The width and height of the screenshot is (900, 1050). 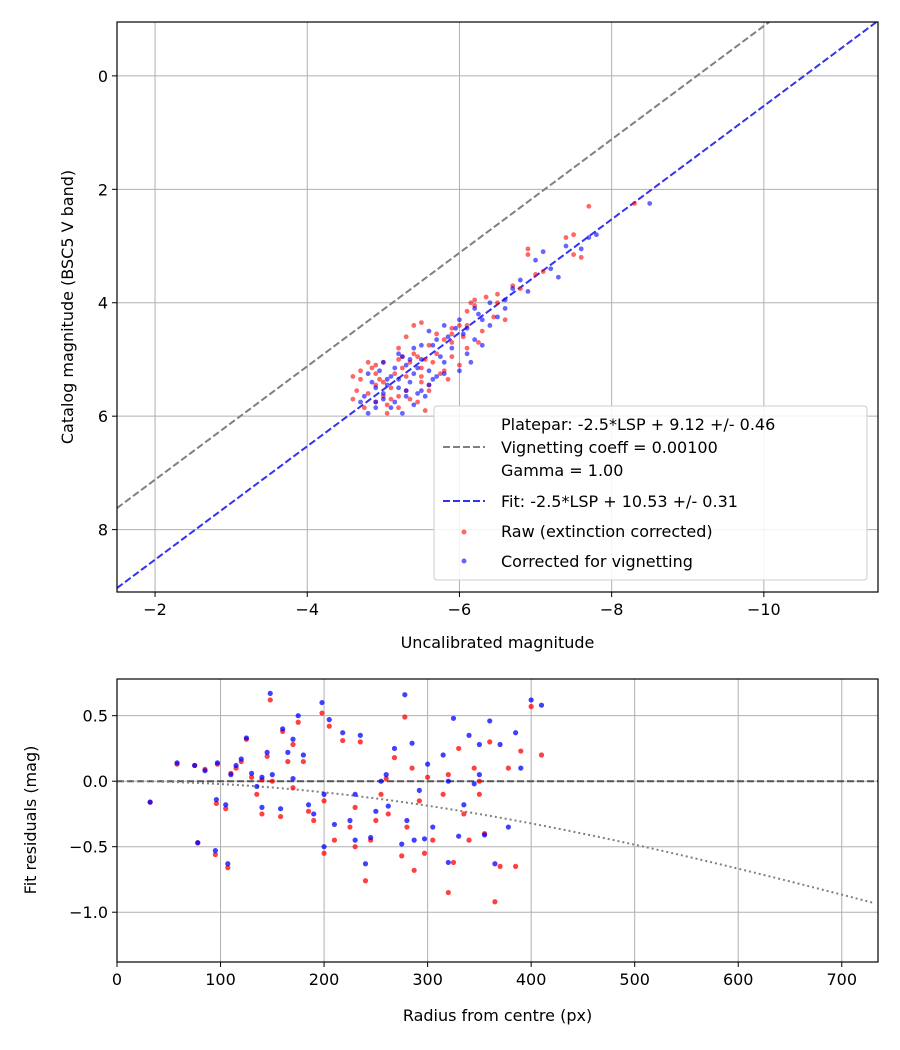 What do you see at coordinates (484, 975) in the screenshot?
I see `residuals-x-ticks: 0 100 200 300 400 500 600 700` at bounding box center [484, 975].